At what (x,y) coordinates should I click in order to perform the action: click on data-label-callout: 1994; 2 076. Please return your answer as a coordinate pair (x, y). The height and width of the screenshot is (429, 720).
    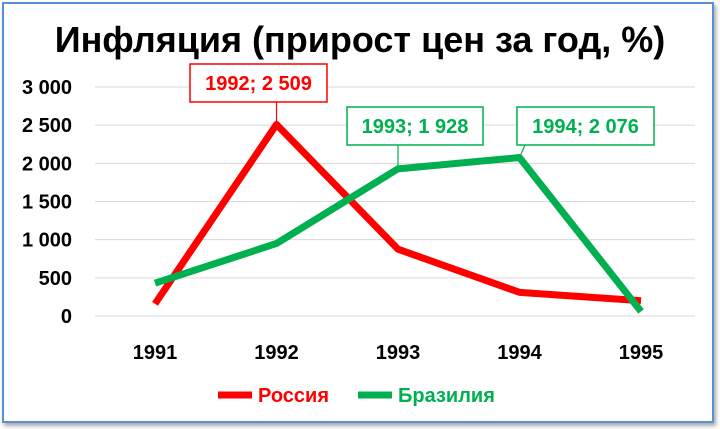
    Looking at the image, I should click on (585, 132).